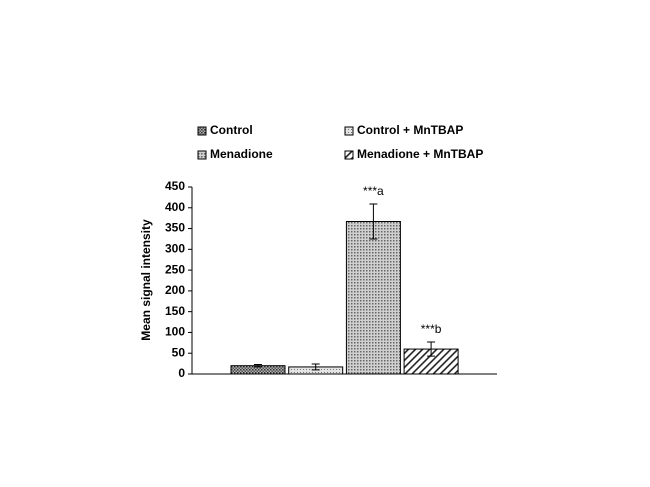 This screenshot has width=650, height=487. Describe the element at coordinates (373, 191) in the screenshot. I see `annotation: ***a` at that location.